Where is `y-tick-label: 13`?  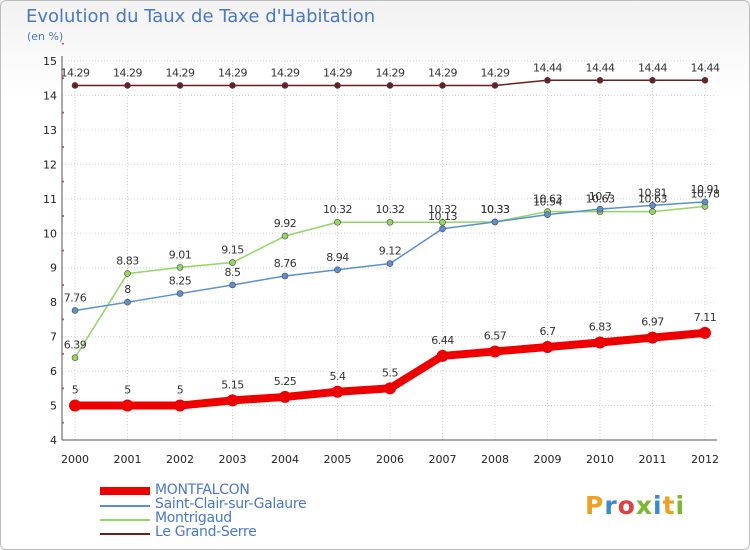
y-tick-label: 13 is located at coordinates (50, 130).